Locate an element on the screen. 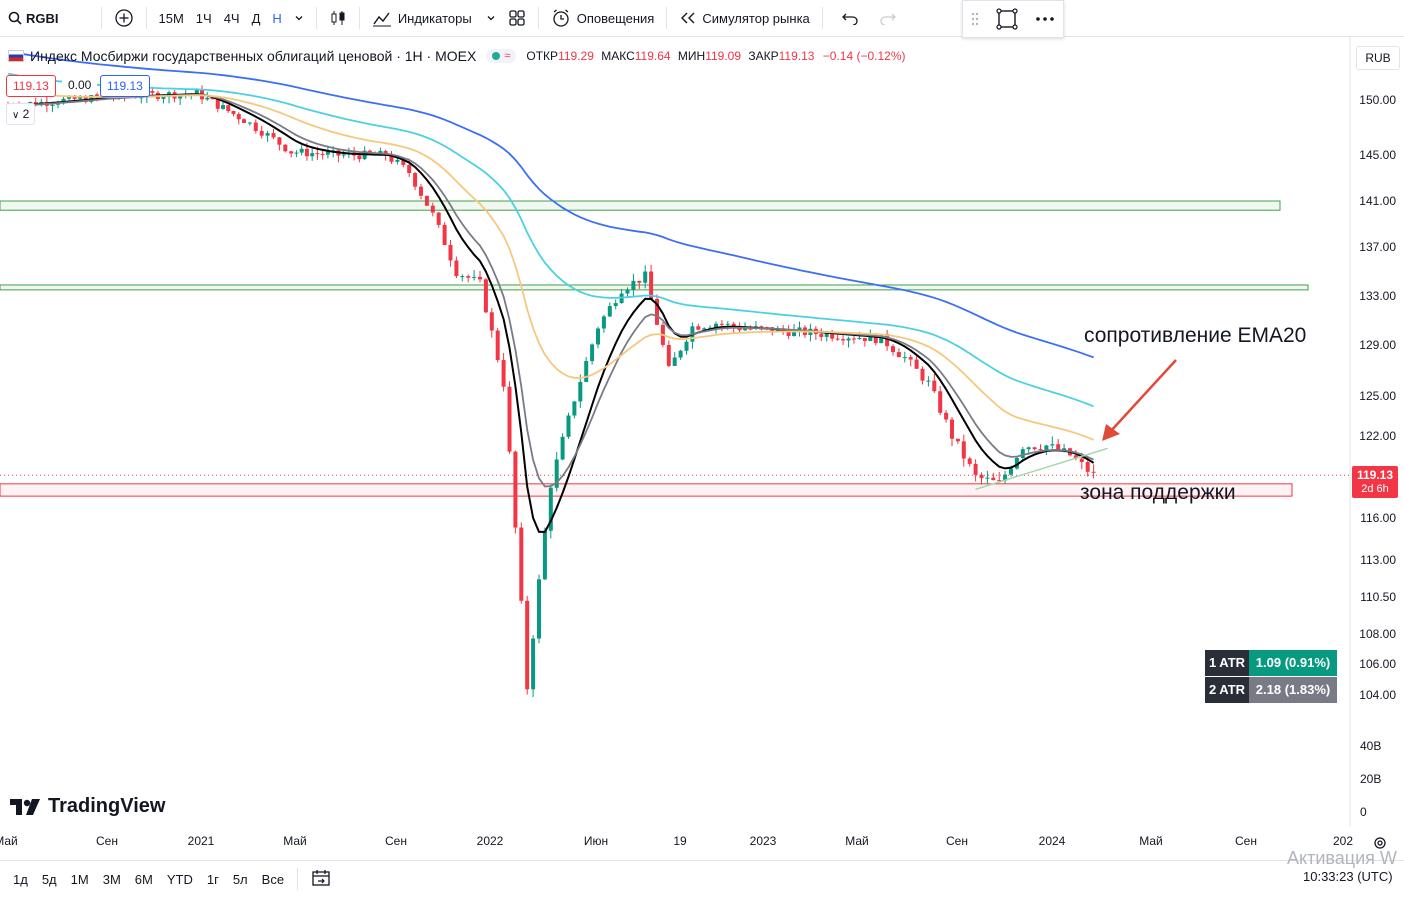 Image resolution: width=1404 pixels, height=901 pixels. alerts-button: Оповещения is located at coordinates (603, 18).